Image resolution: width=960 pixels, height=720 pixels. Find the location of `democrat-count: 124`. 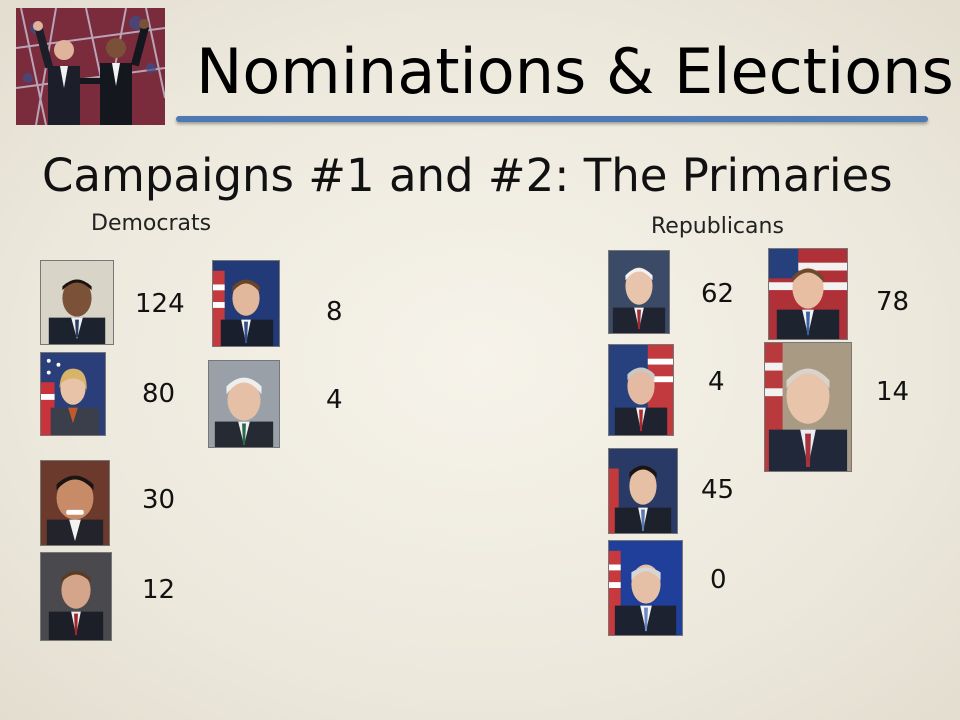

democrat-count: 124 is located at coordinates (160, 304).